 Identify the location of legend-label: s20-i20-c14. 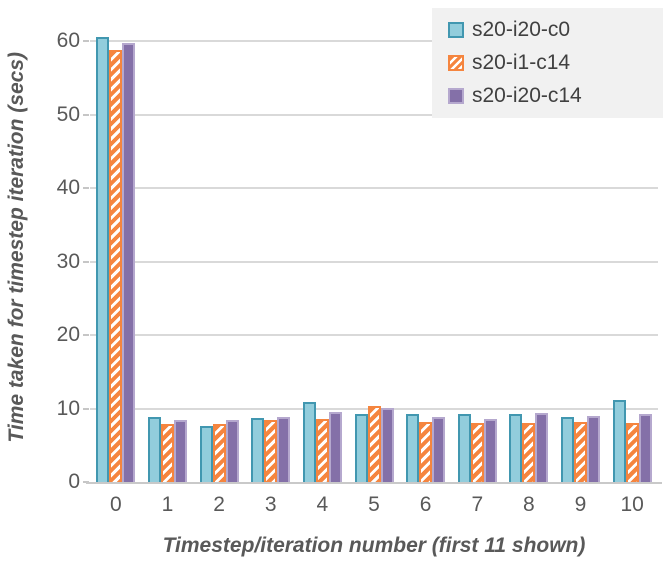
(527, 95).